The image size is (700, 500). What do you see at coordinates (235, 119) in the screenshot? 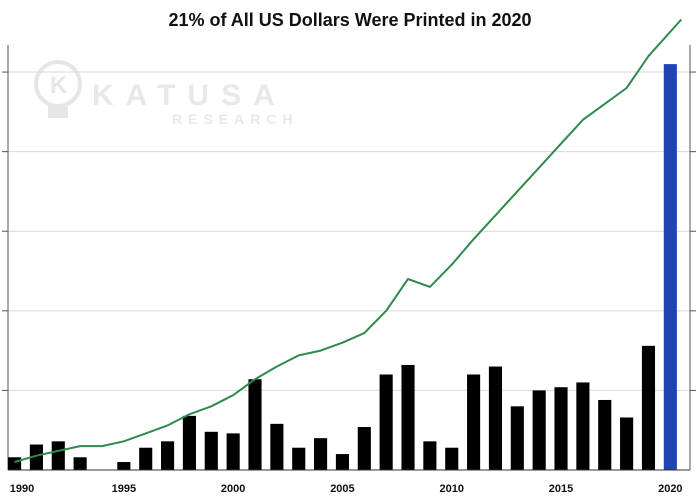
I see `watermark-sub-text: RESEARCH` at bounding box center [235, 119].